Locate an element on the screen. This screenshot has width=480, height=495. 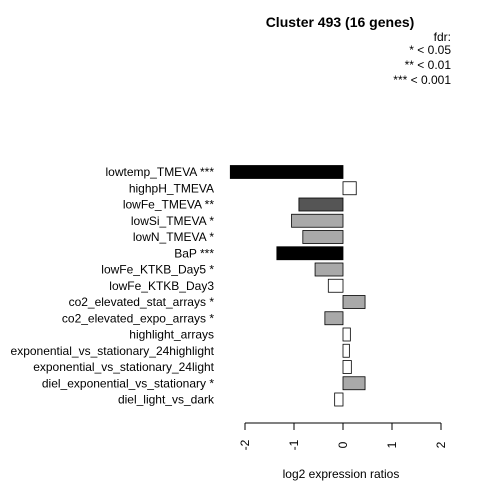
x-axis: -2 -1 0 1 2 is located at coordinates (343, 436).